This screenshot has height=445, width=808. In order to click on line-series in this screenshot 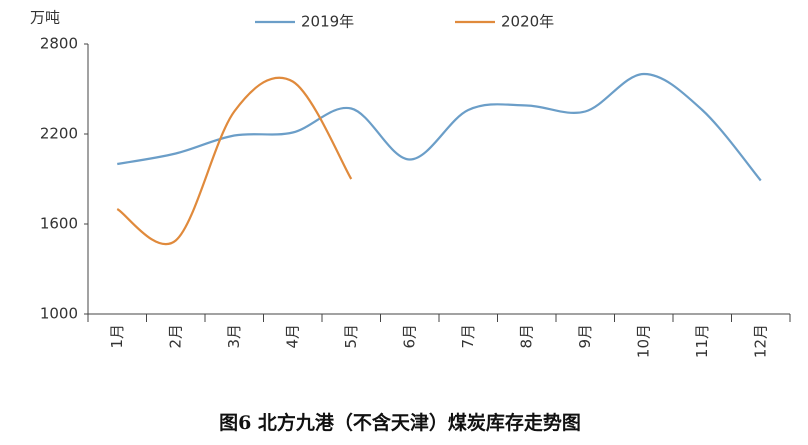, I will do `click(234, 161)`.